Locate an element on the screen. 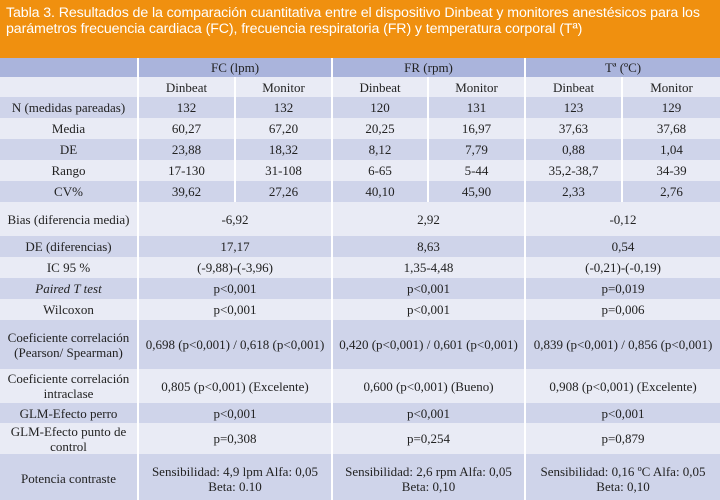 The height and width of the screenshot is (500, 720). table-cell: 123 is located at coordinates (574, 107).